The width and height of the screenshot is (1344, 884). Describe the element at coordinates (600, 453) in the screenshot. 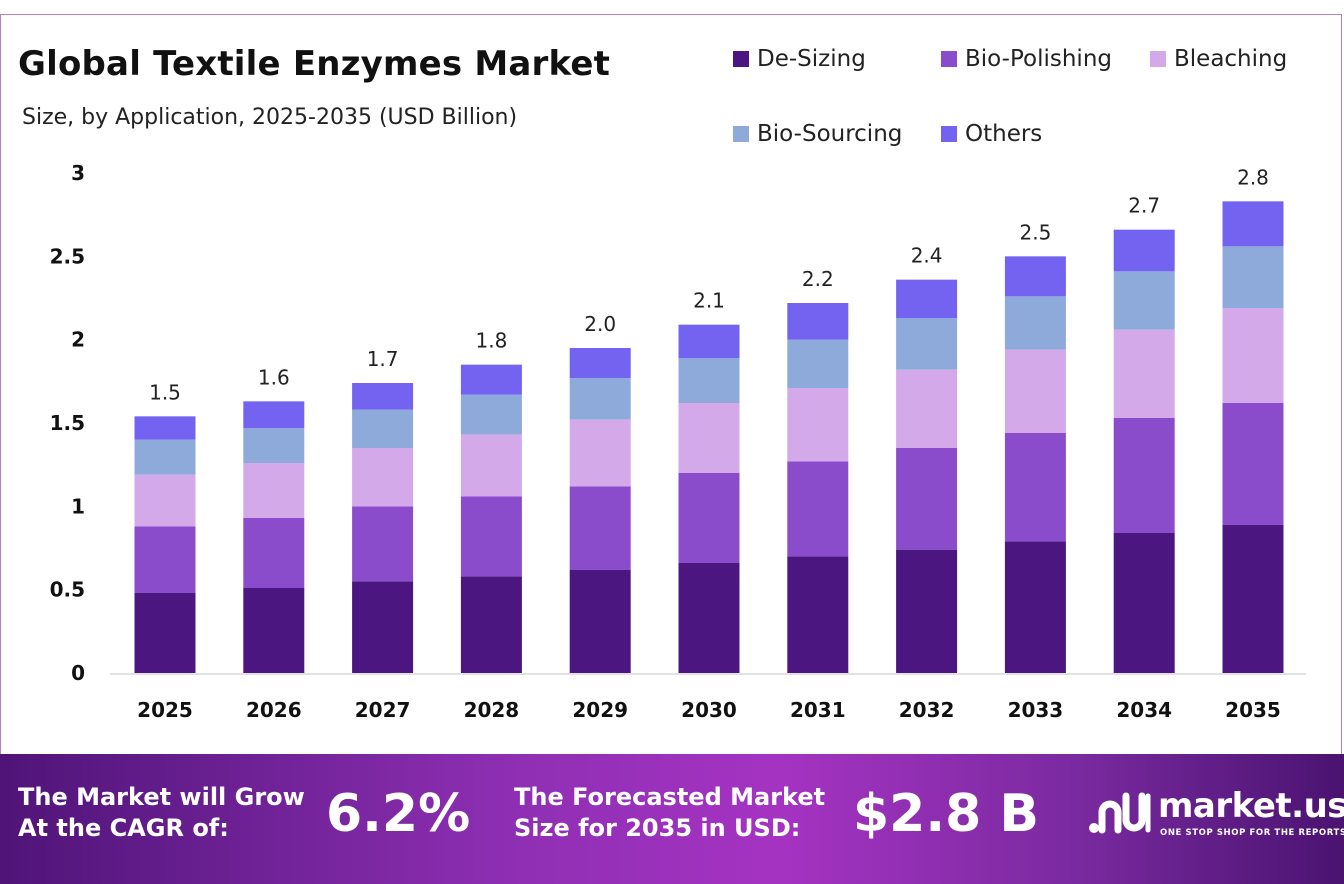

I see `bar-segment-bleaching-2029` at that location.